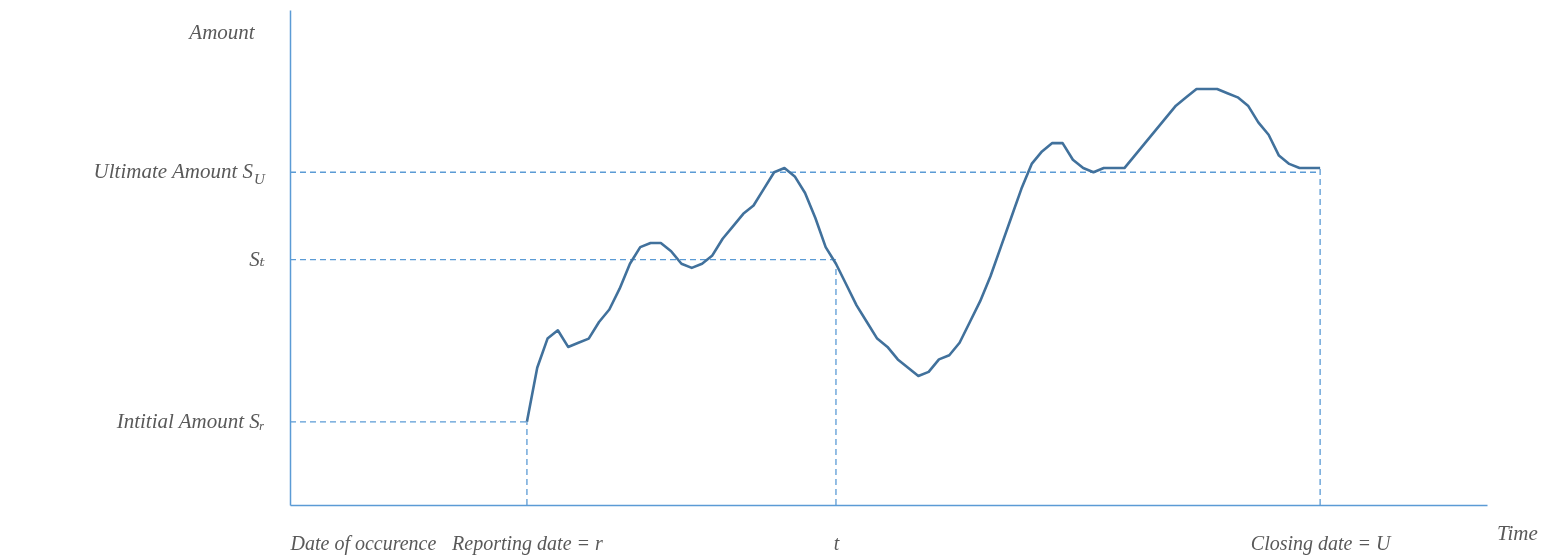 Image resolution: width=1547 pixels, height=558 pixels. Describe the element at coordinates (257, 258) in the screenshot. I see `ref-line-label: Sₜ` at that location.